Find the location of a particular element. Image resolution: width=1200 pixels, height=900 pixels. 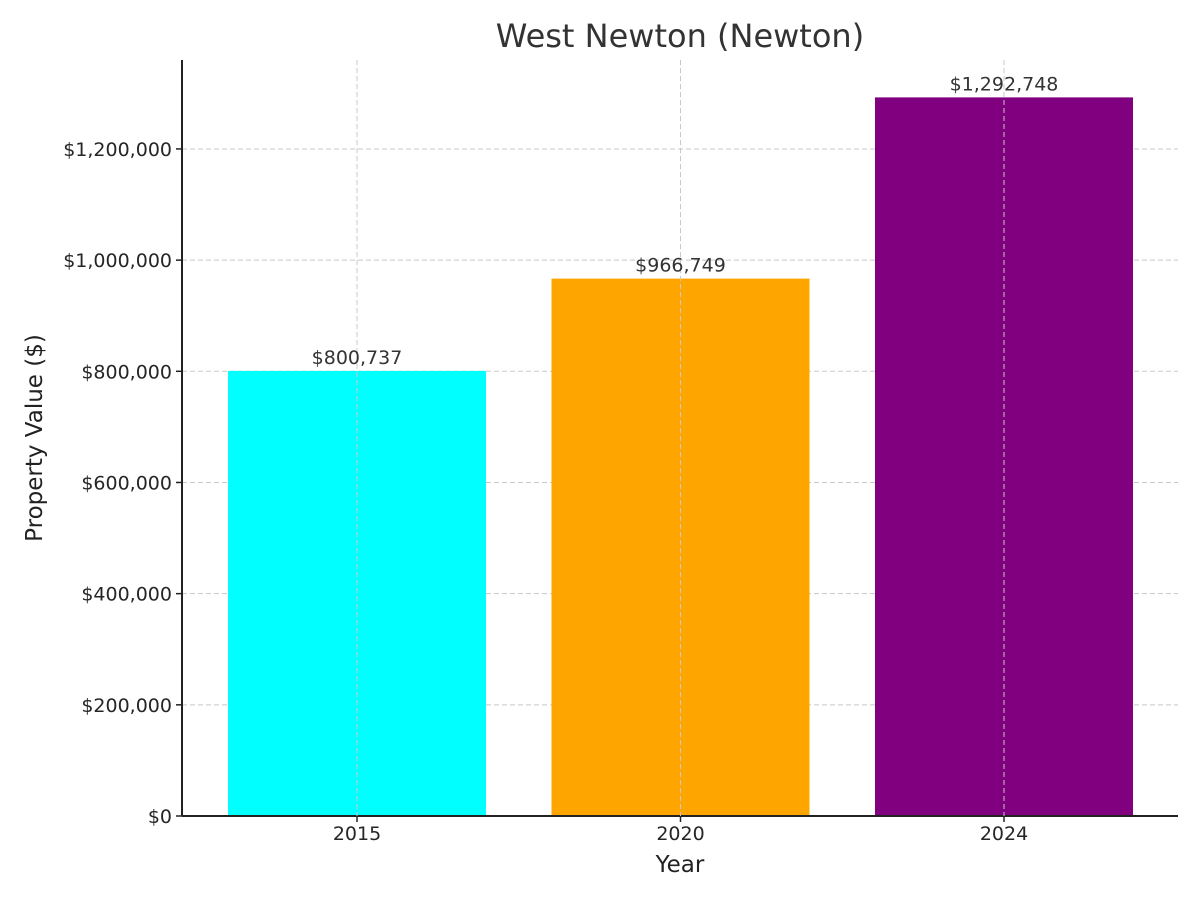

bar-value-label: $966,749 is located at coordinates (680, 266).